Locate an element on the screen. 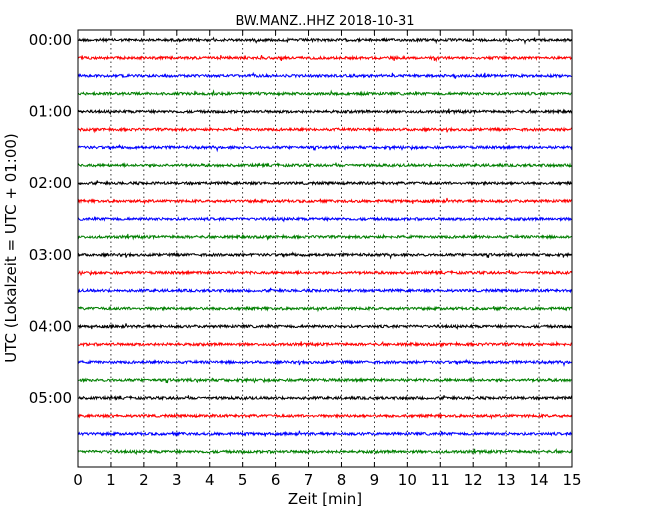 This screenshot has height=520, width=650. trace-00:00 is located at coordinates (325, 40).